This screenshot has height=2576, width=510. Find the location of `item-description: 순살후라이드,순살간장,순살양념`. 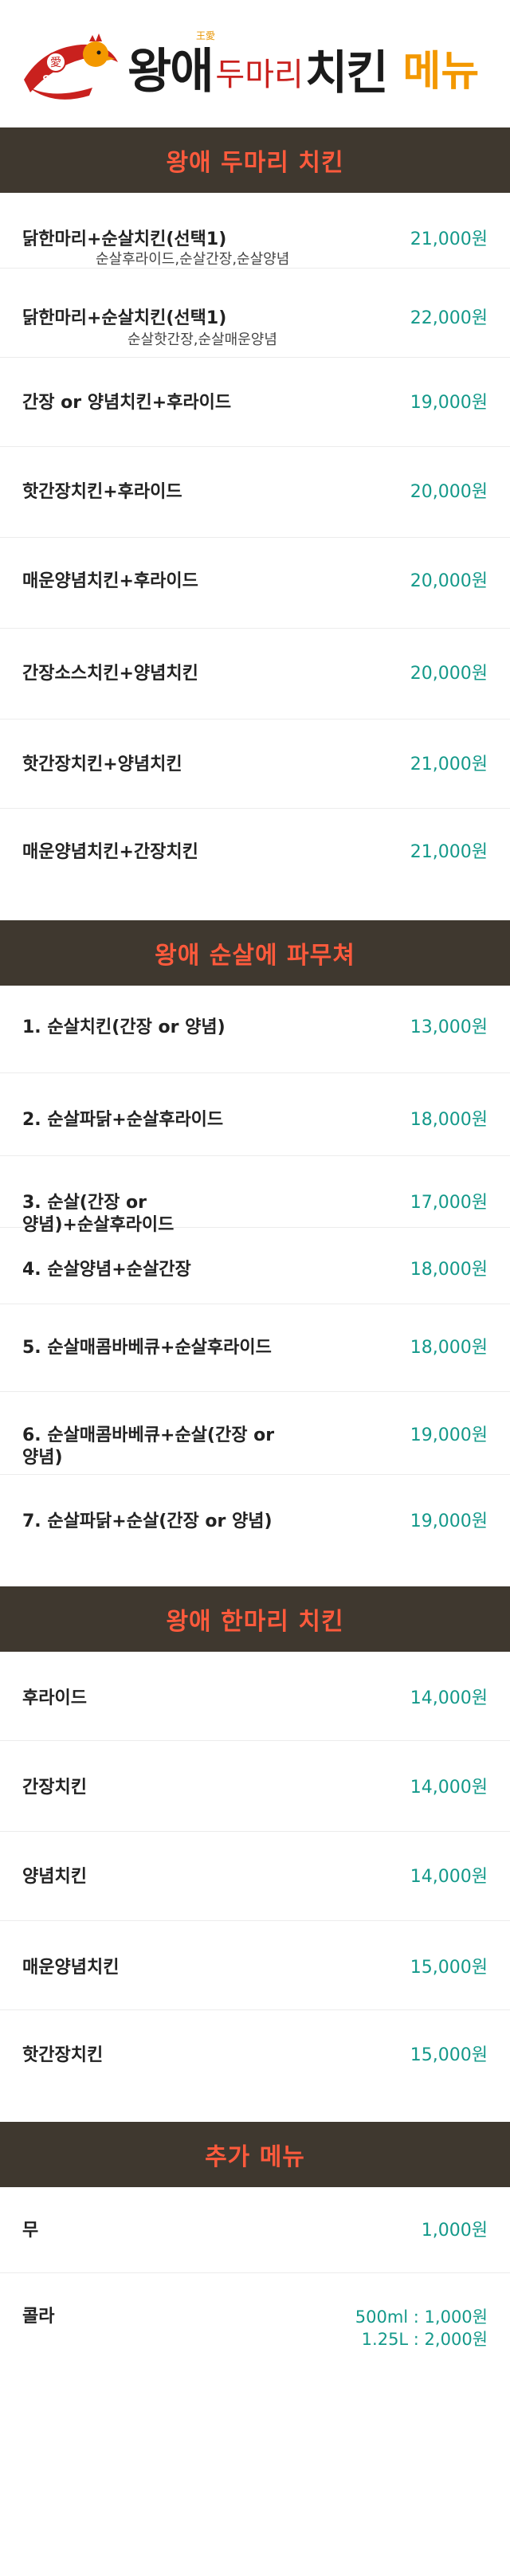

item-description: 순살후라이드,순살간장,순살양념 is located at coordinates (193, 259).